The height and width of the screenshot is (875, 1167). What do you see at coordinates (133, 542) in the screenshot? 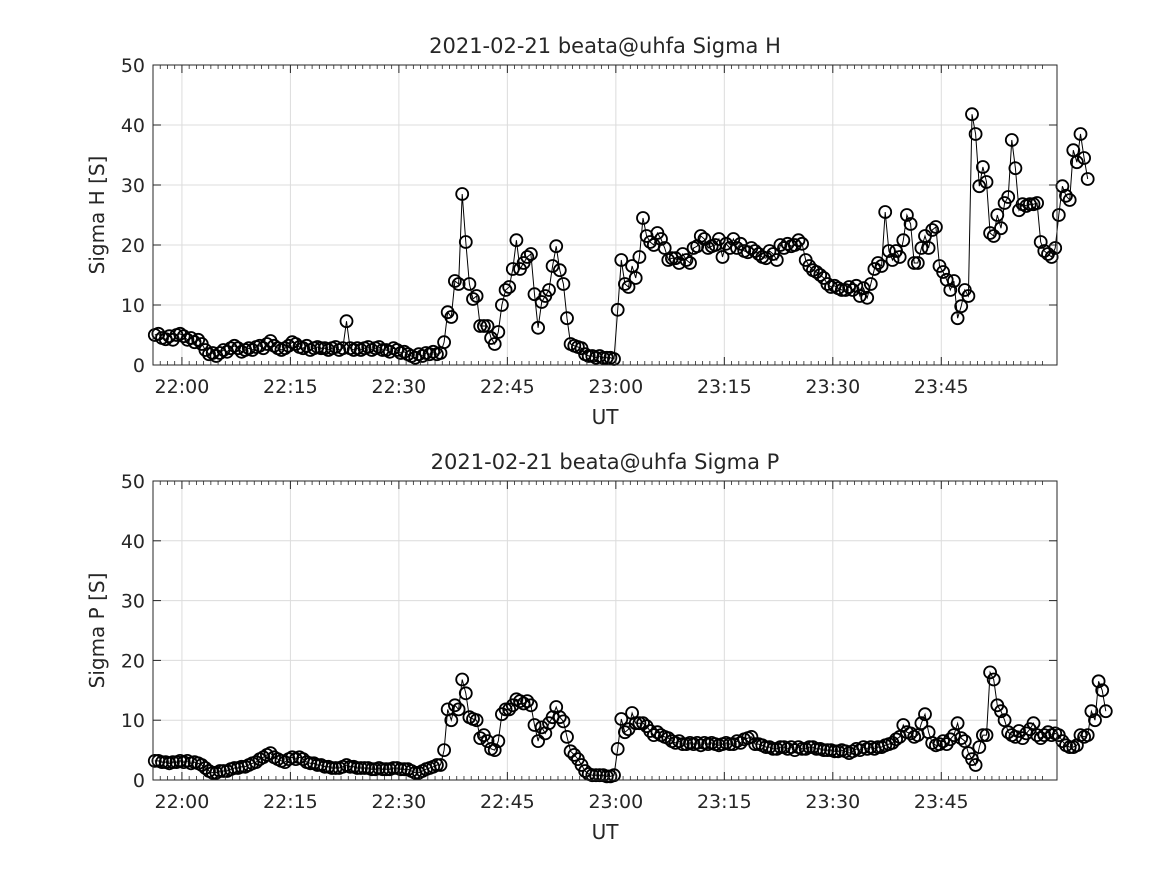
I see `sigma-p-y-tick-label: 40` at bounding box center [133, 542].